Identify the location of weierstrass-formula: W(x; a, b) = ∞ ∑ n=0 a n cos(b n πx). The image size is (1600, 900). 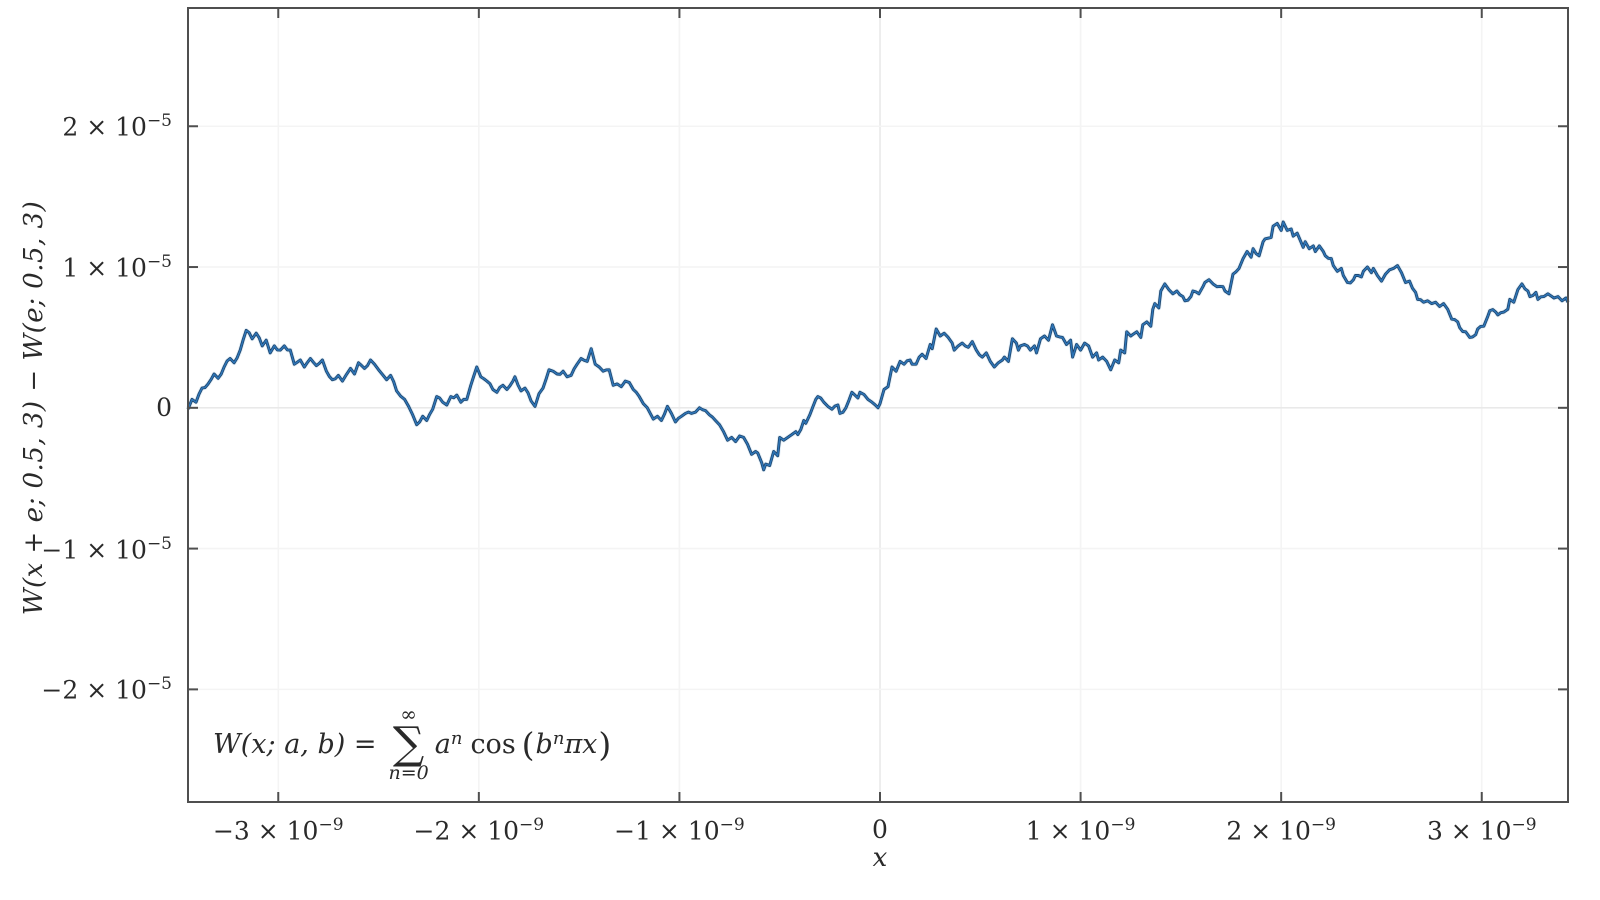
(412, 744).